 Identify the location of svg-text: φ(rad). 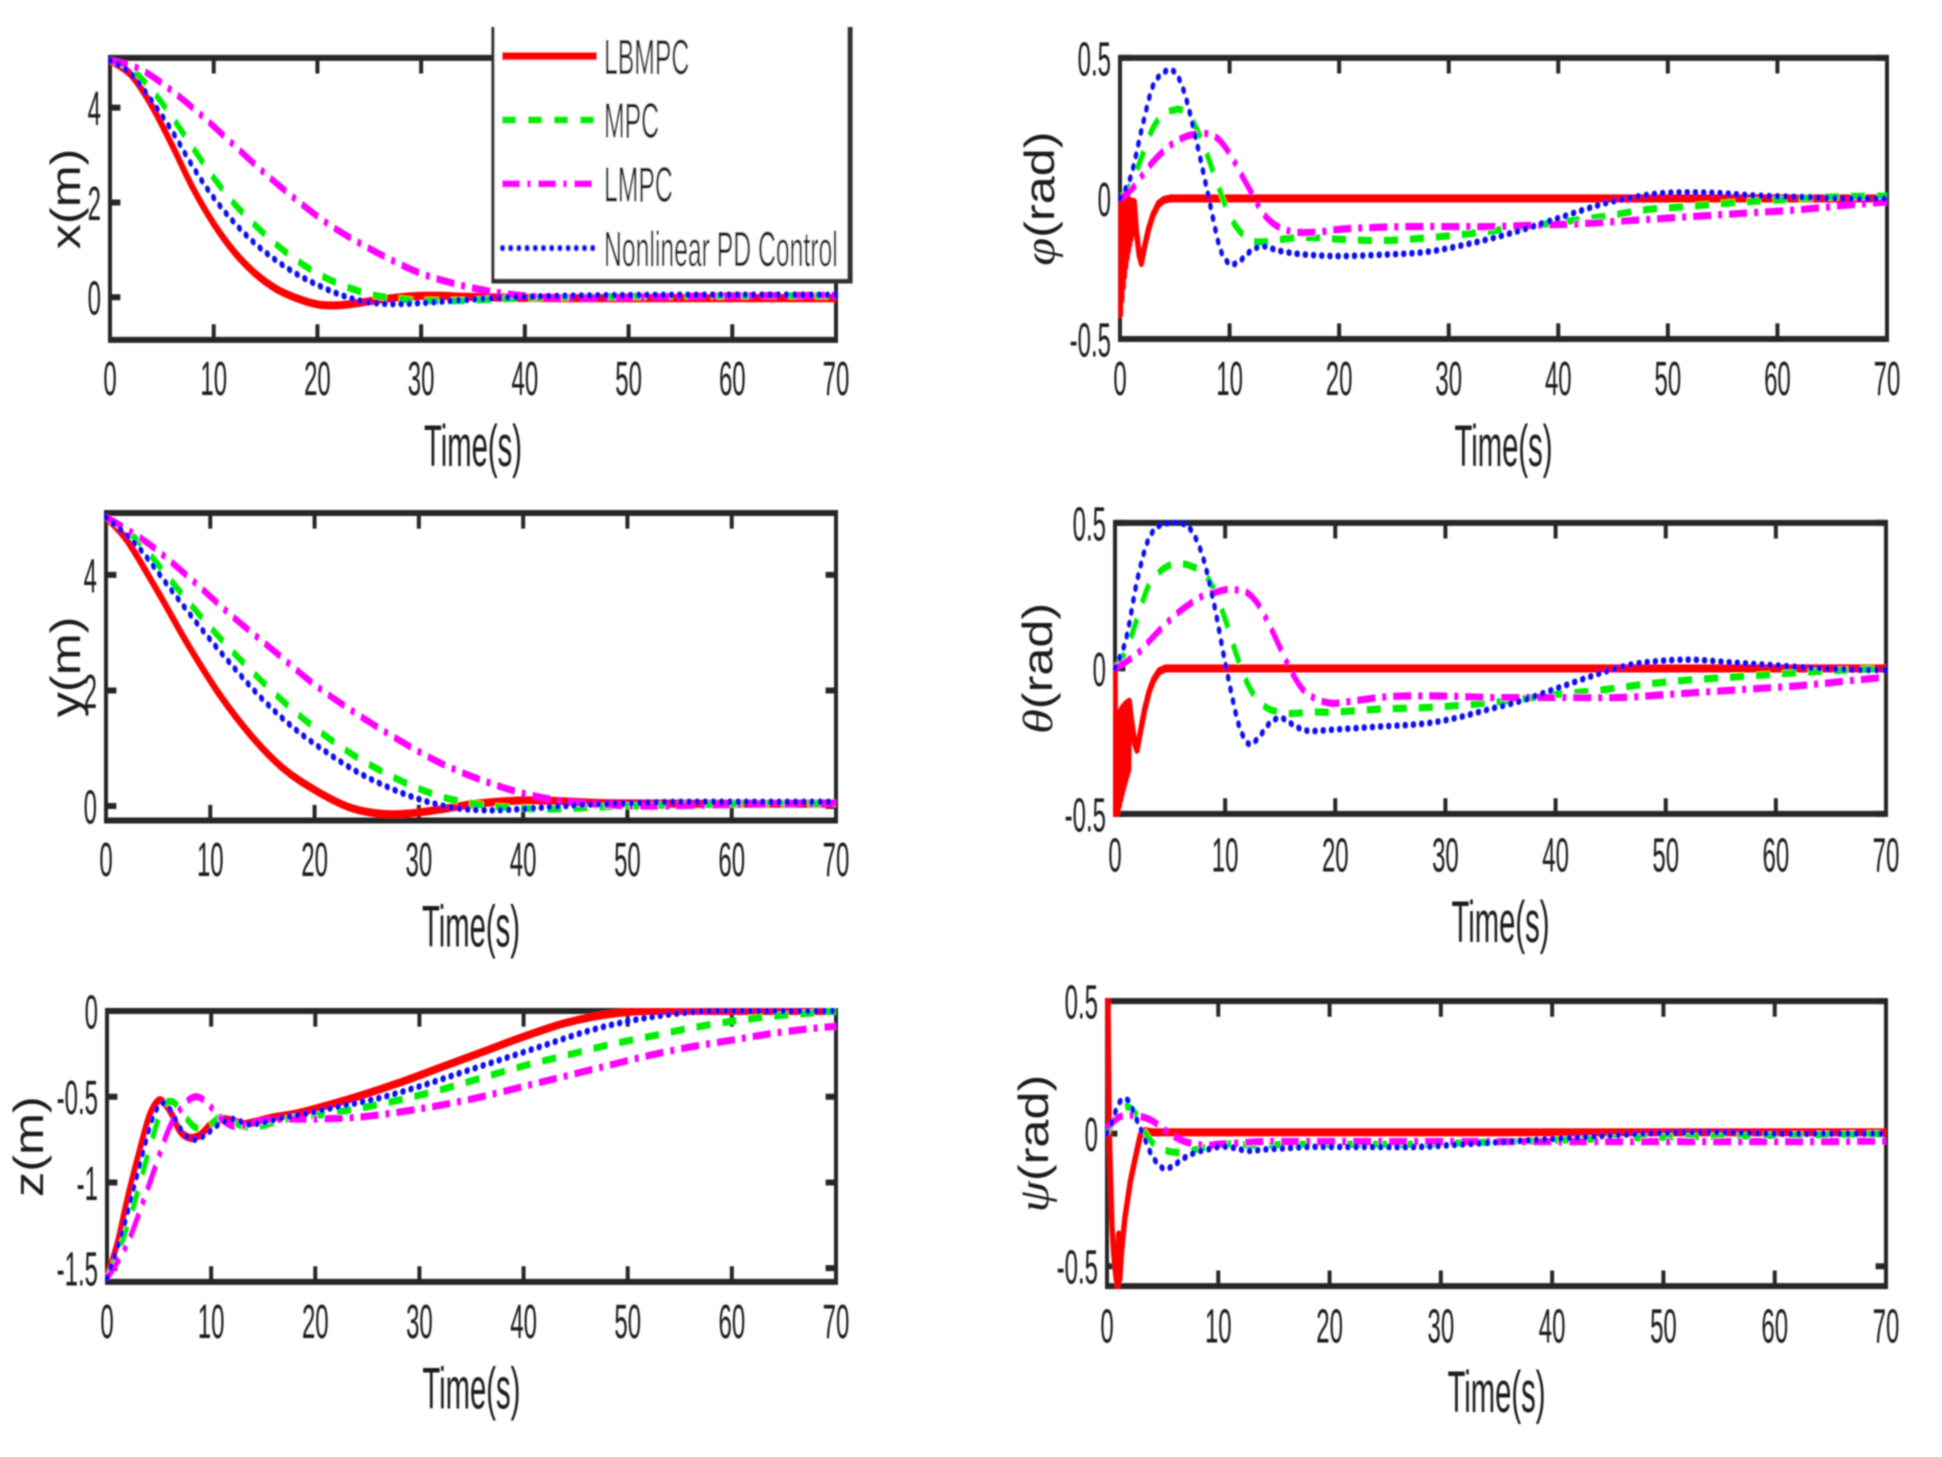
(1040, 198).